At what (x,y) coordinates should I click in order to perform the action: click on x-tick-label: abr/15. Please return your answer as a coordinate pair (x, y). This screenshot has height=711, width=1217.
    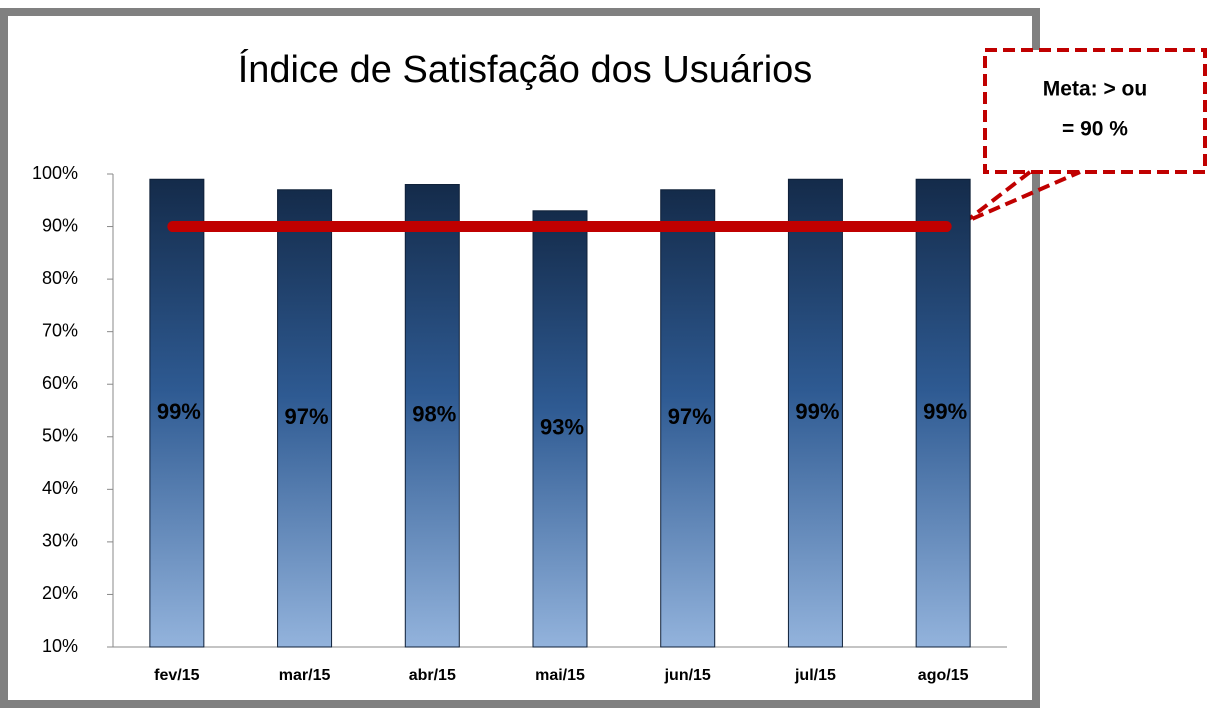
    Looking at the image, I should click on (432, 675).